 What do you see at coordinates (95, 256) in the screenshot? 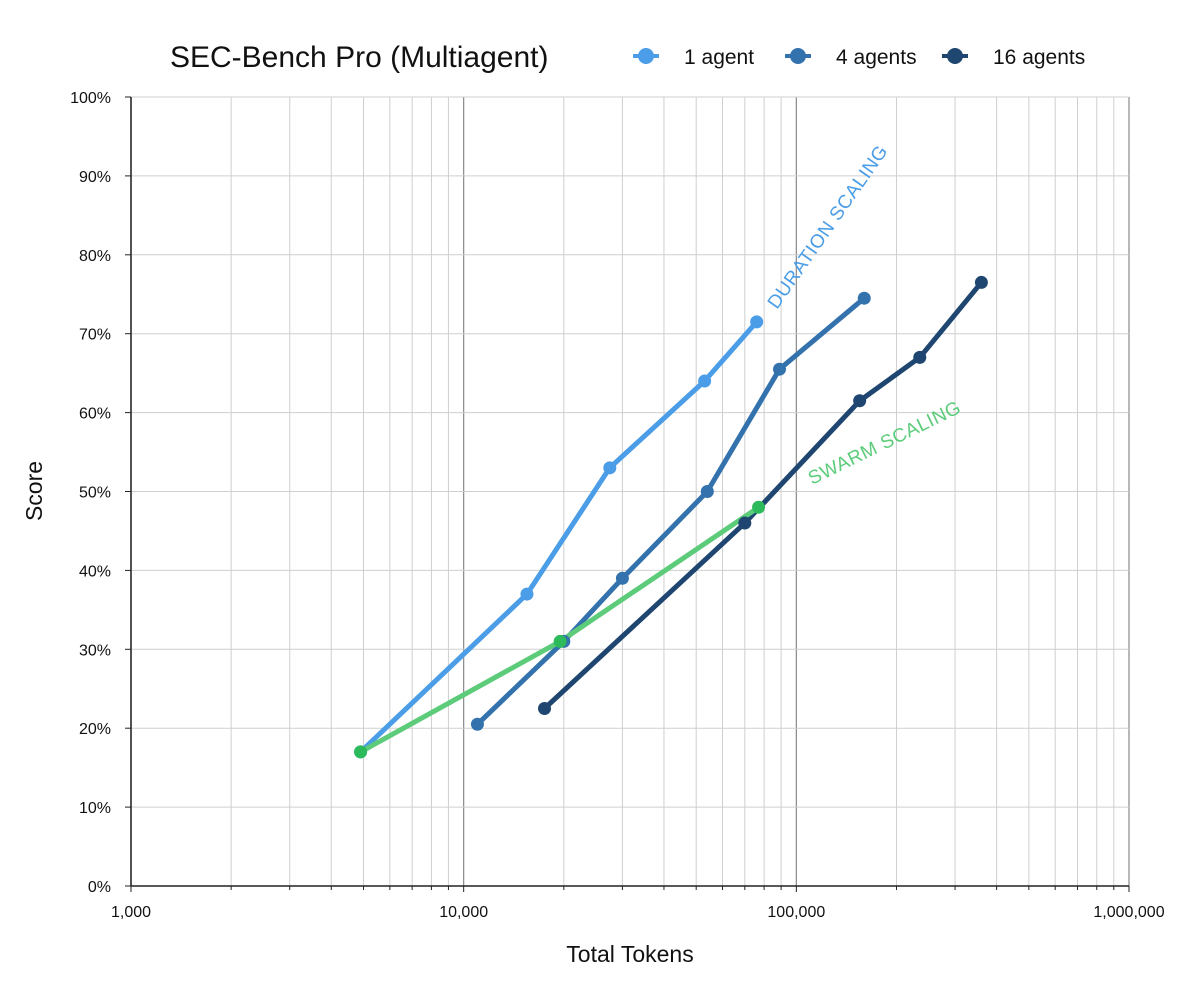
I see `y-tick-label: 80%` at bounding box center [95, 256].